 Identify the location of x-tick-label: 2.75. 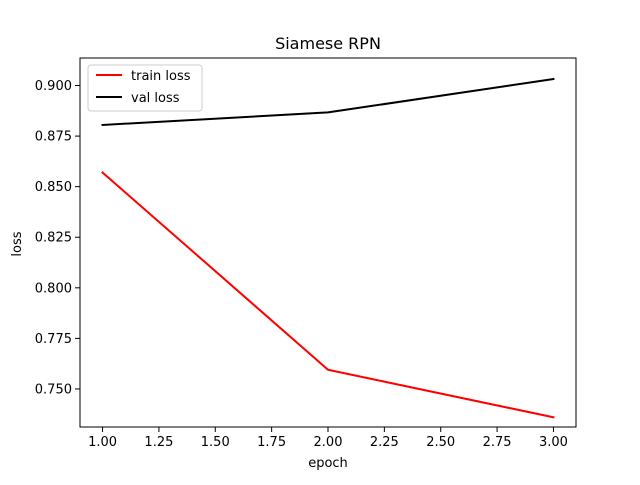
(497, 442).